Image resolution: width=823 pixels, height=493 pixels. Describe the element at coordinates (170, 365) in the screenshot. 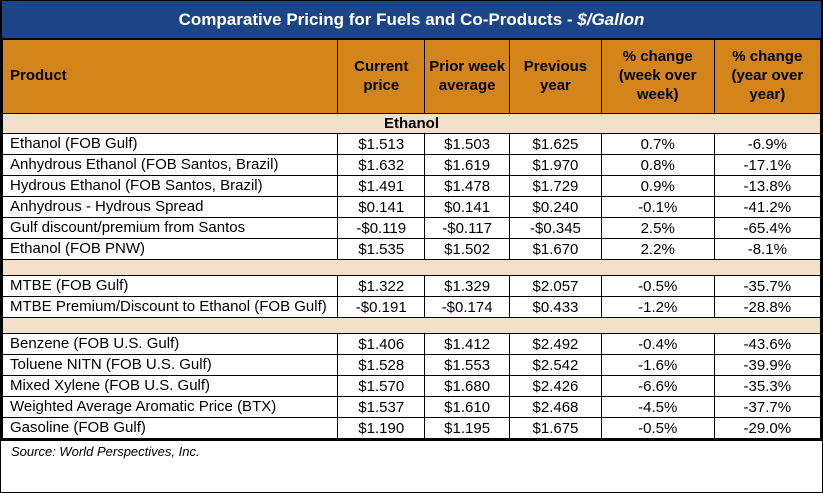

I see `product-cell: Toluene NITN (FOB U.S. Gulf)` at that location.